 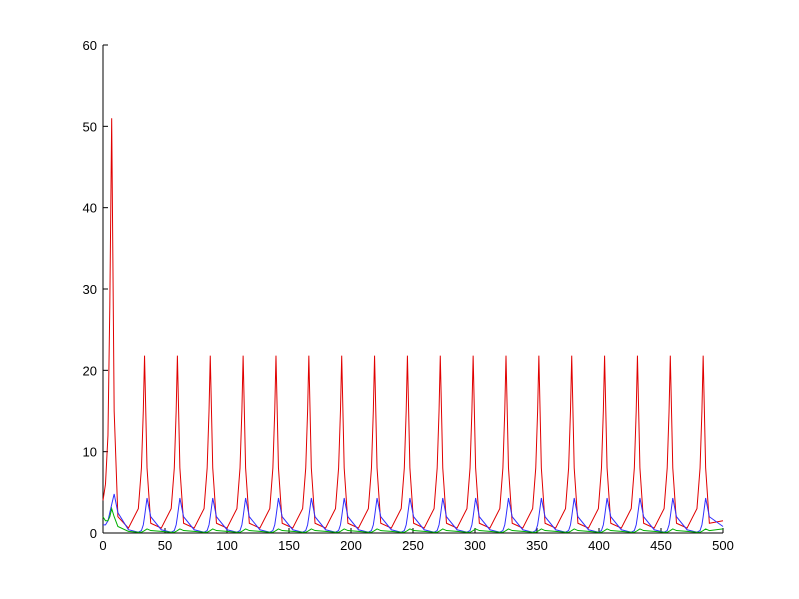 What do you see at coordinates (90, 45) in the screenshot?
I see `y-tick-label: 60` at bounding box center [90, 45].